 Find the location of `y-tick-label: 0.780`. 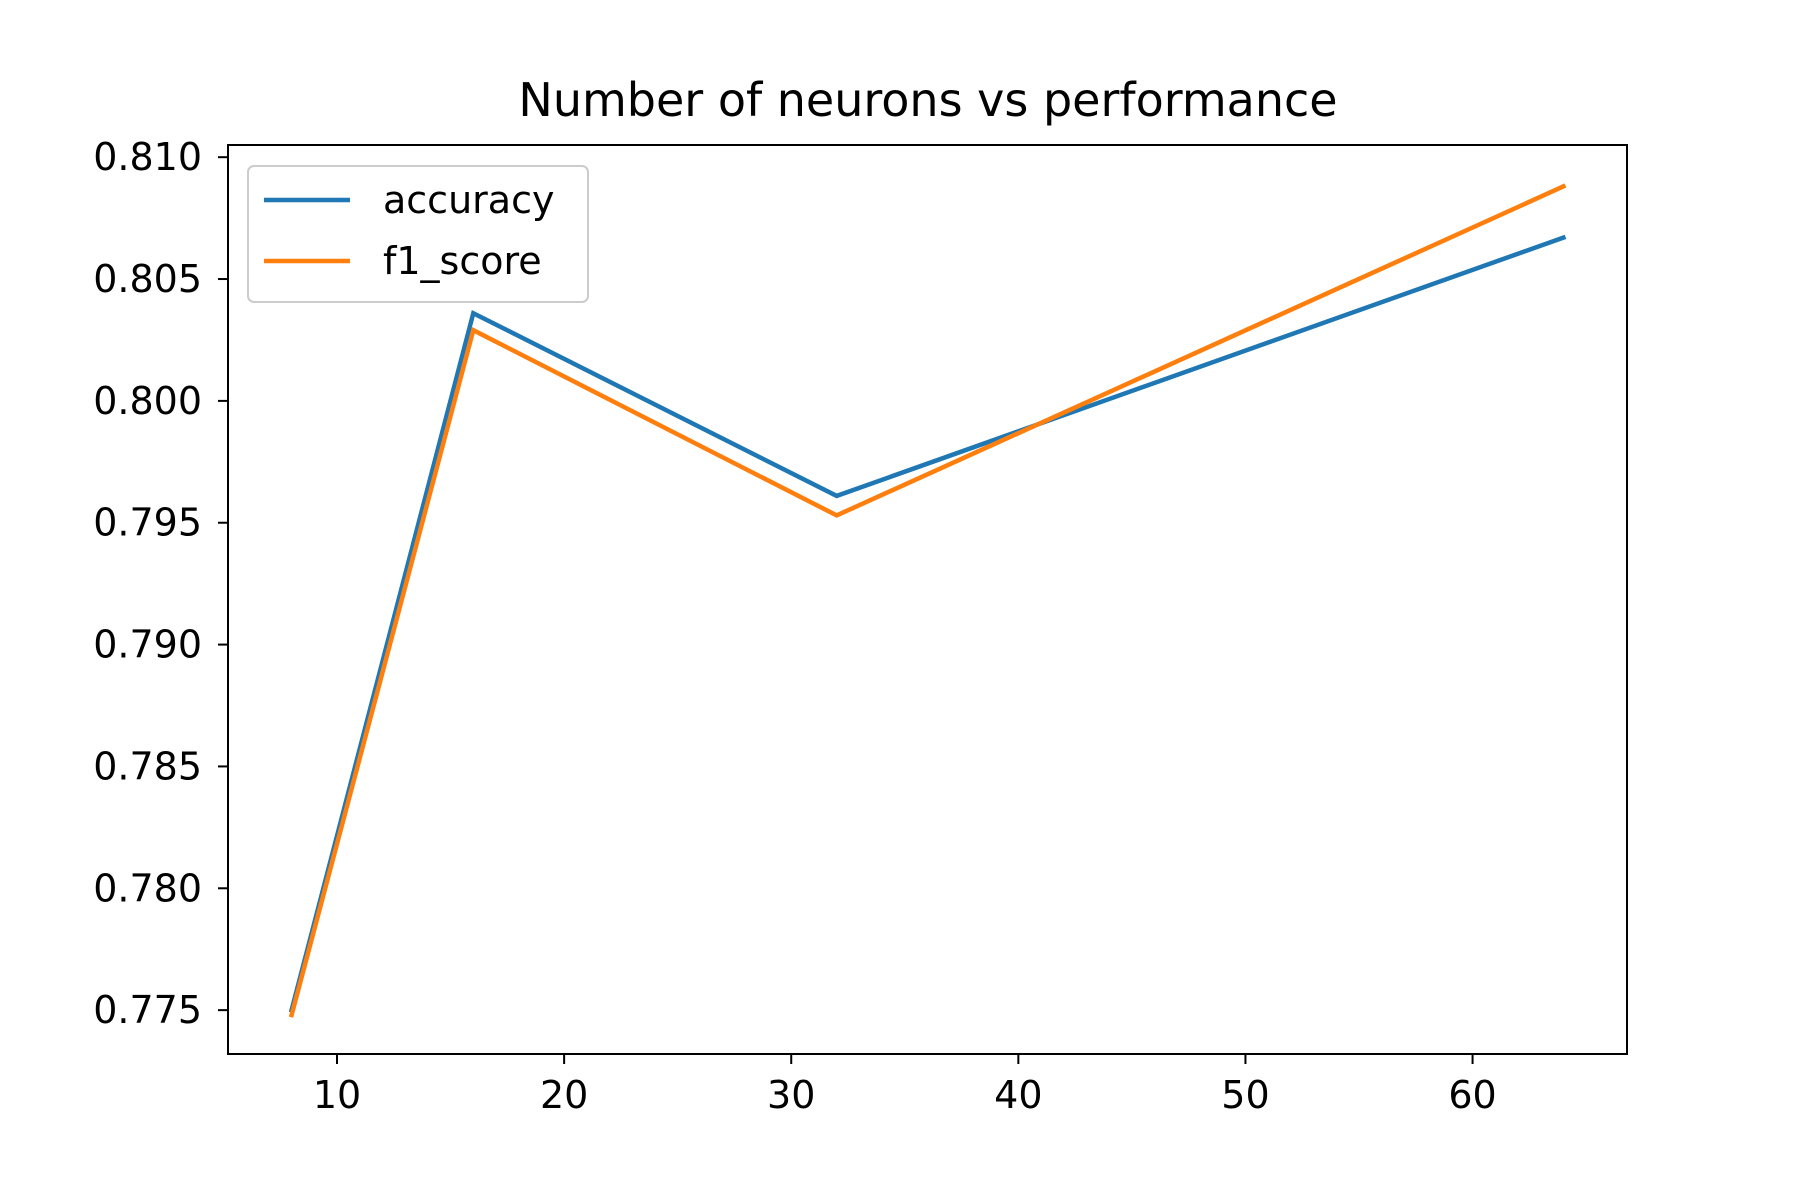

y-tick-label: 0.780 is located at coordinates (147, 888).